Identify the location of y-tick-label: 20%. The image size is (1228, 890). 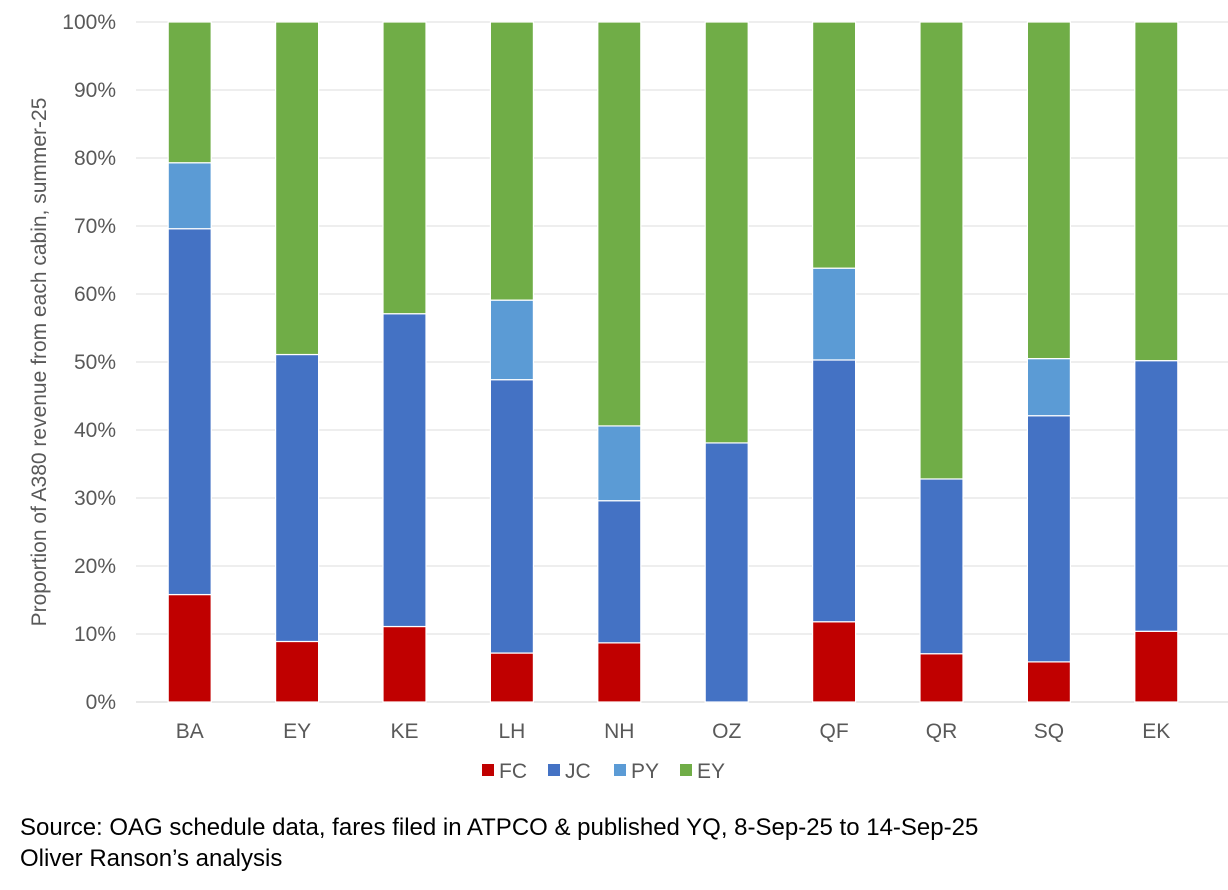
(95, 566).